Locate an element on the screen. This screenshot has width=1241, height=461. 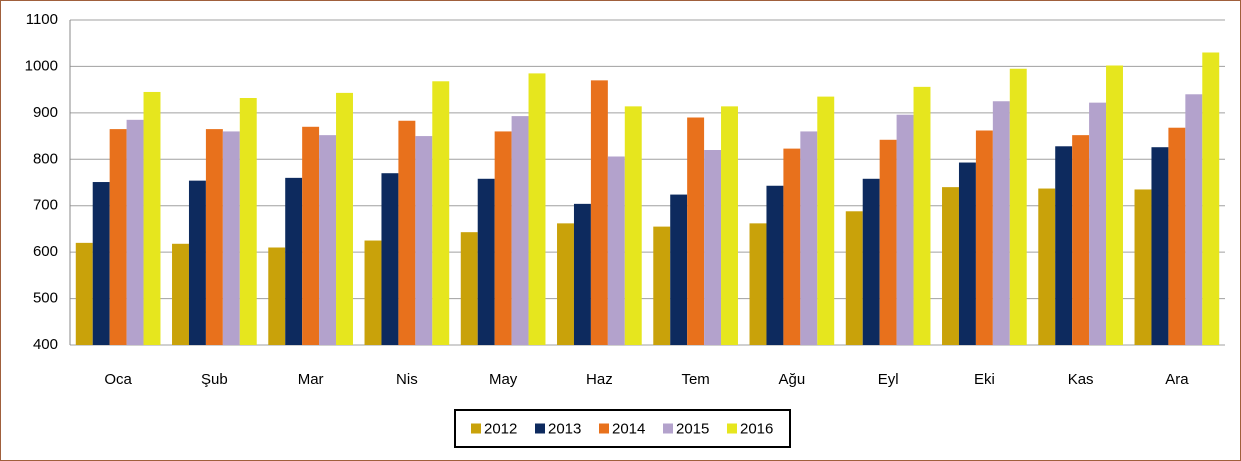
y-tick-label: 900 is located at coordinates (45, 112).